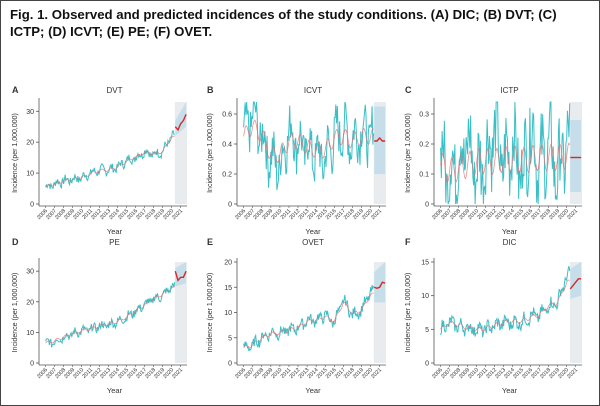 This screenshot has width=600, height=406. I want to click on panel-title: ICTP, so click(509, 90).